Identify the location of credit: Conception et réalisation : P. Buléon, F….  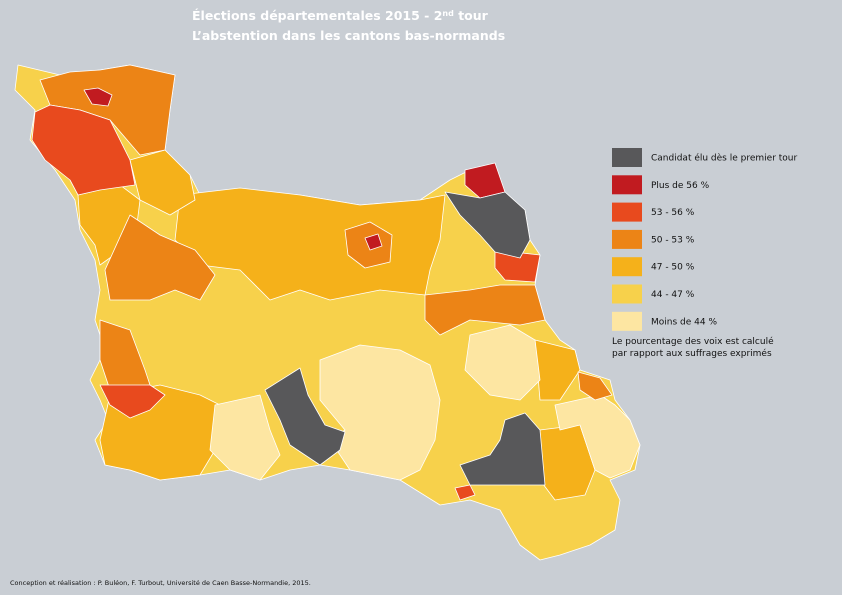
(160, 583).